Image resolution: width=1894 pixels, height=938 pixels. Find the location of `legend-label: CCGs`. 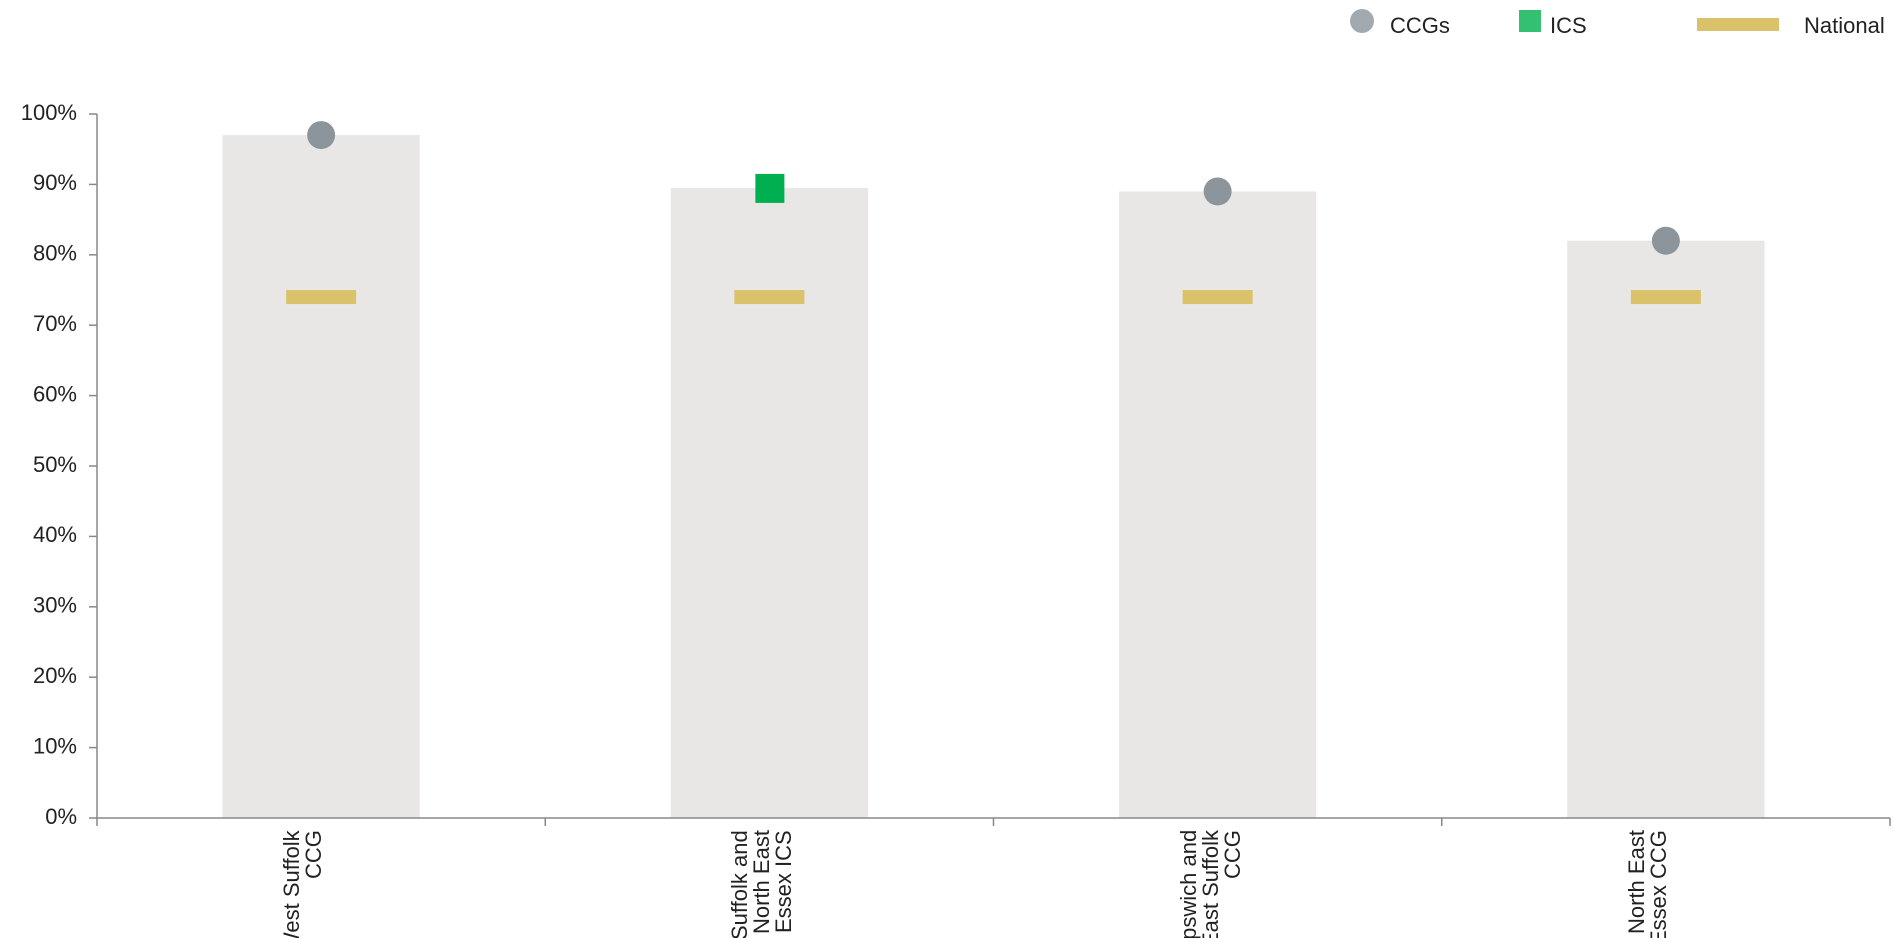

legend-label: CCGs is located at coordinates (1420, 25).